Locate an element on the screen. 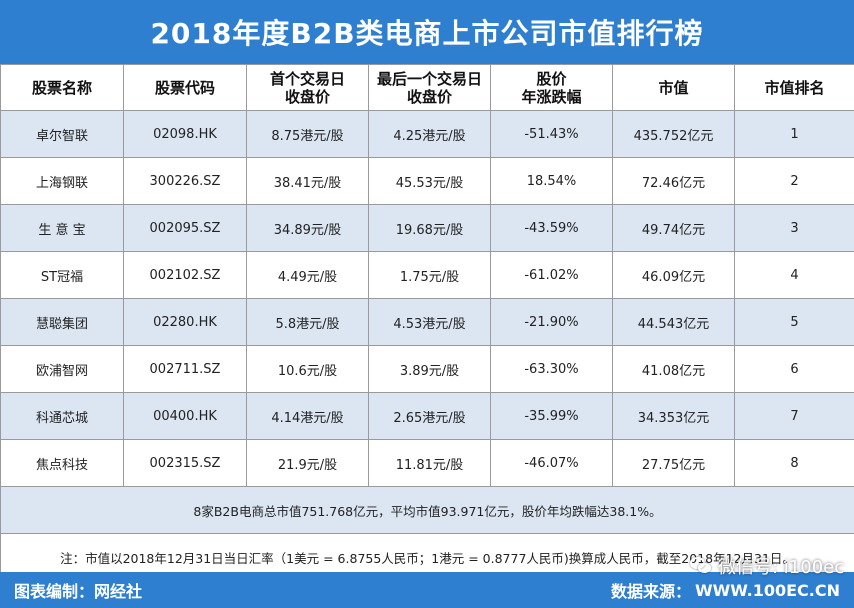  cell-stock-code: 002102.SZ is located at coordinates (185, 275).